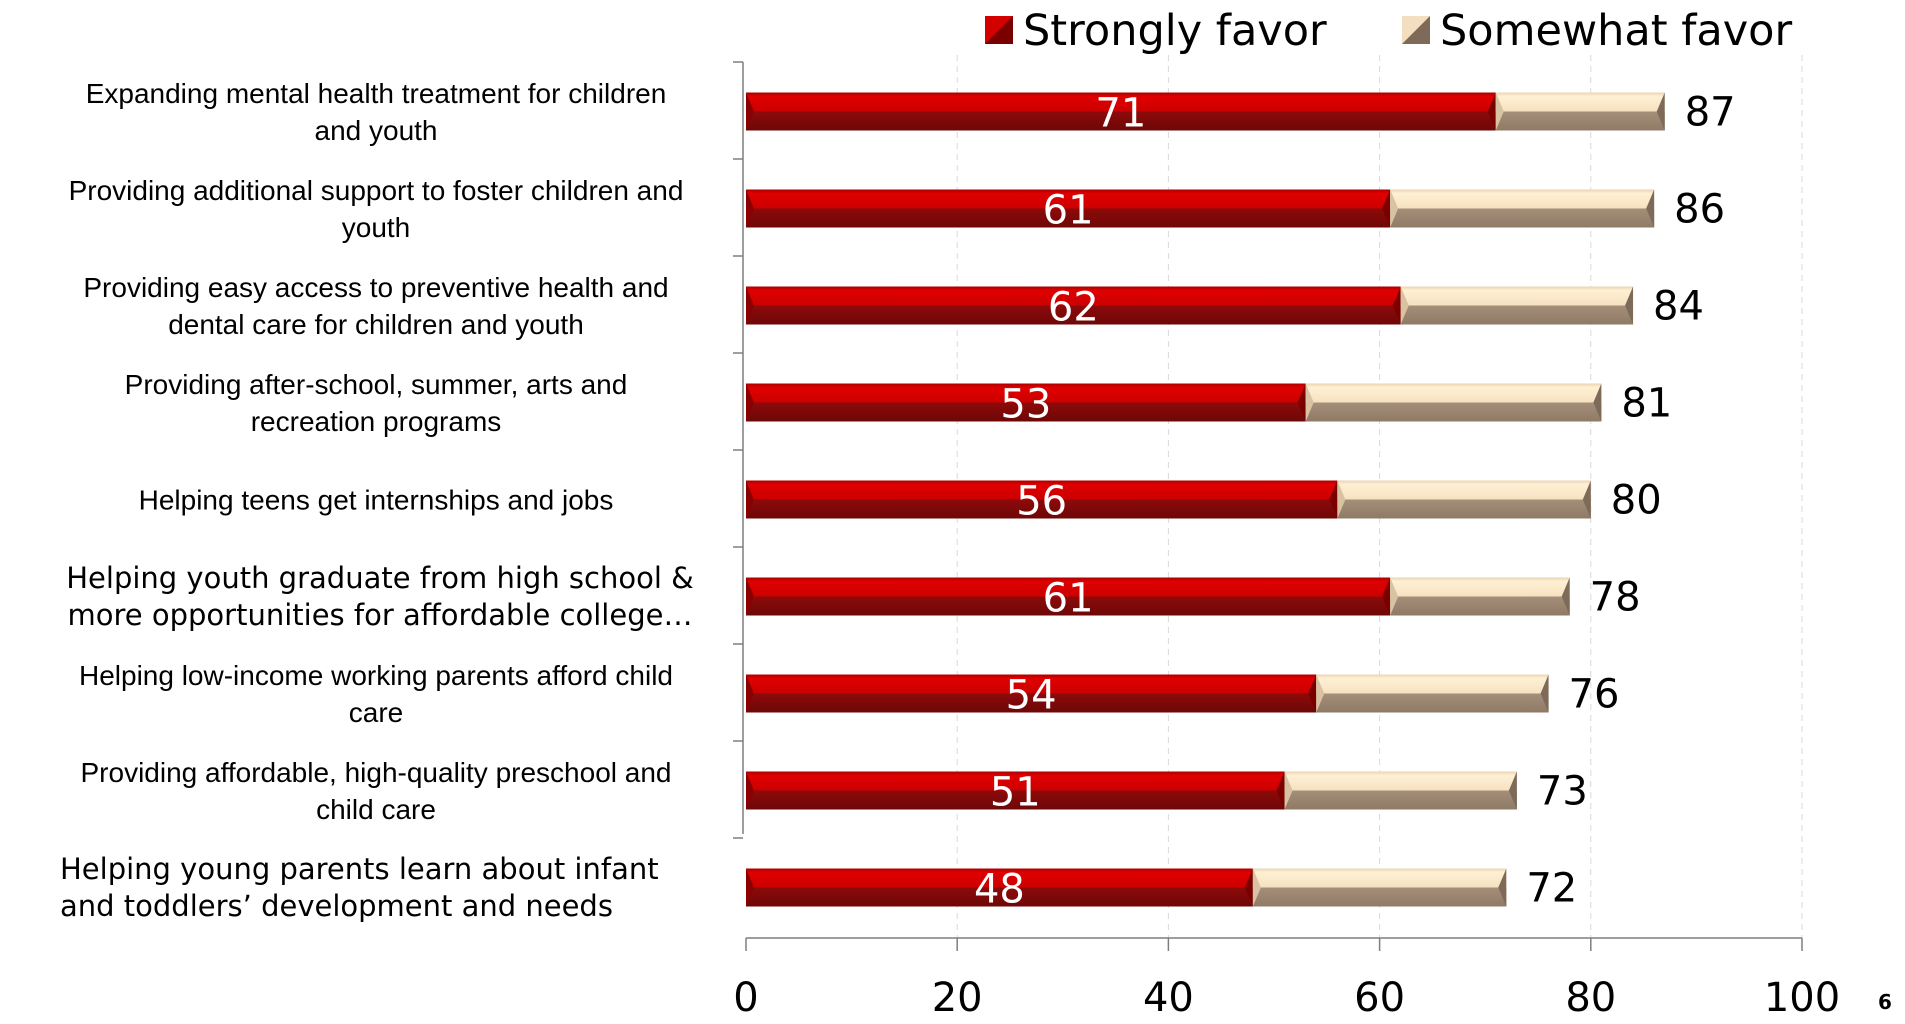  I want to click on x-tick-label: 40, so click(1168, 997).